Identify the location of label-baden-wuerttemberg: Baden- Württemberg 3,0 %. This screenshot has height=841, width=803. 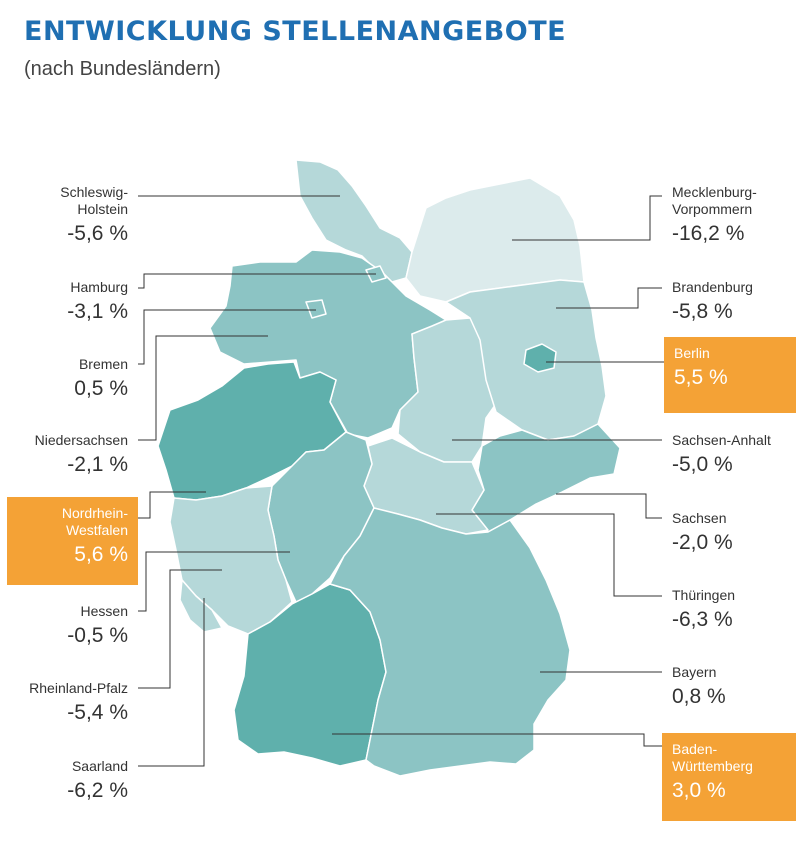
(729, 777).